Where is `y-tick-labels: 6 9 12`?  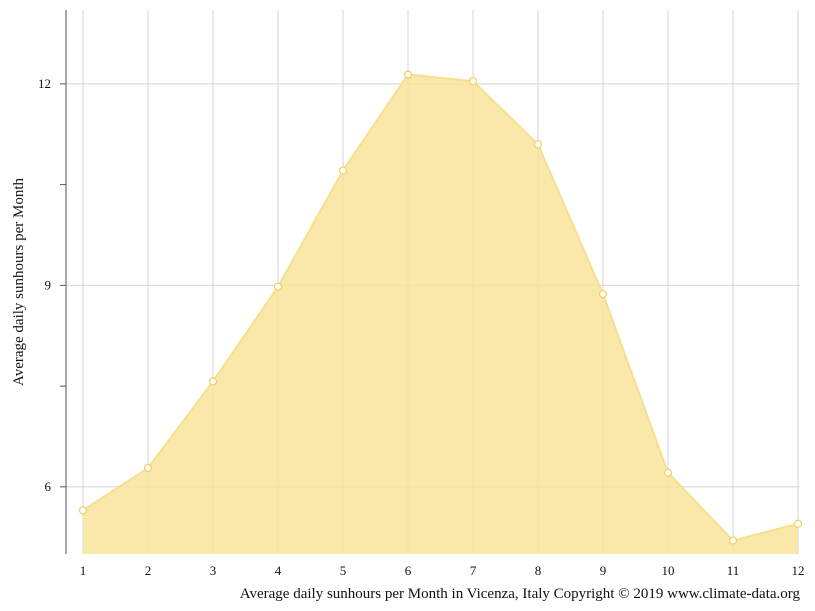
y-tick-labels: 6 9 12 is located at coordinates (45, 285).